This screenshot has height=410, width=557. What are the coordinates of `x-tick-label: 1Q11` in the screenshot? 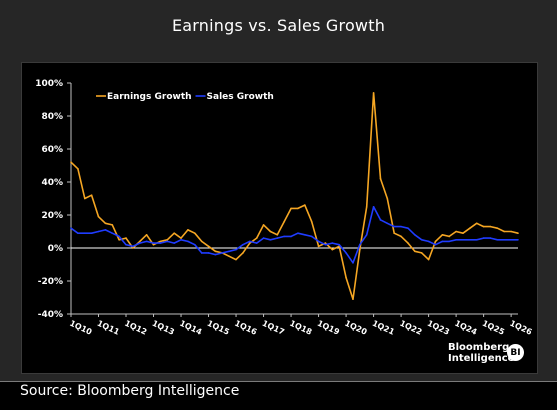 It's located at (108, 328).